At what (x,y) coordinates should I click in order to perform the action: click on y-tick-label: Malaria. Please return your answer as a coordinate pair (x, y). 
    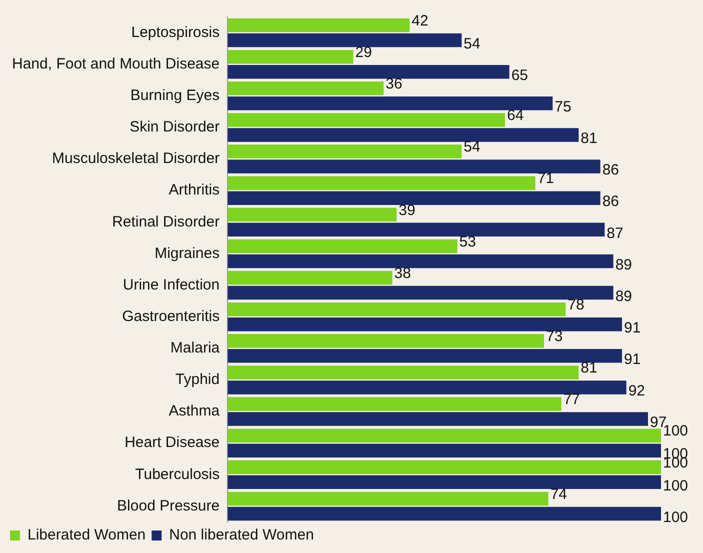
    Looking at the image, I should click on (195, 348).